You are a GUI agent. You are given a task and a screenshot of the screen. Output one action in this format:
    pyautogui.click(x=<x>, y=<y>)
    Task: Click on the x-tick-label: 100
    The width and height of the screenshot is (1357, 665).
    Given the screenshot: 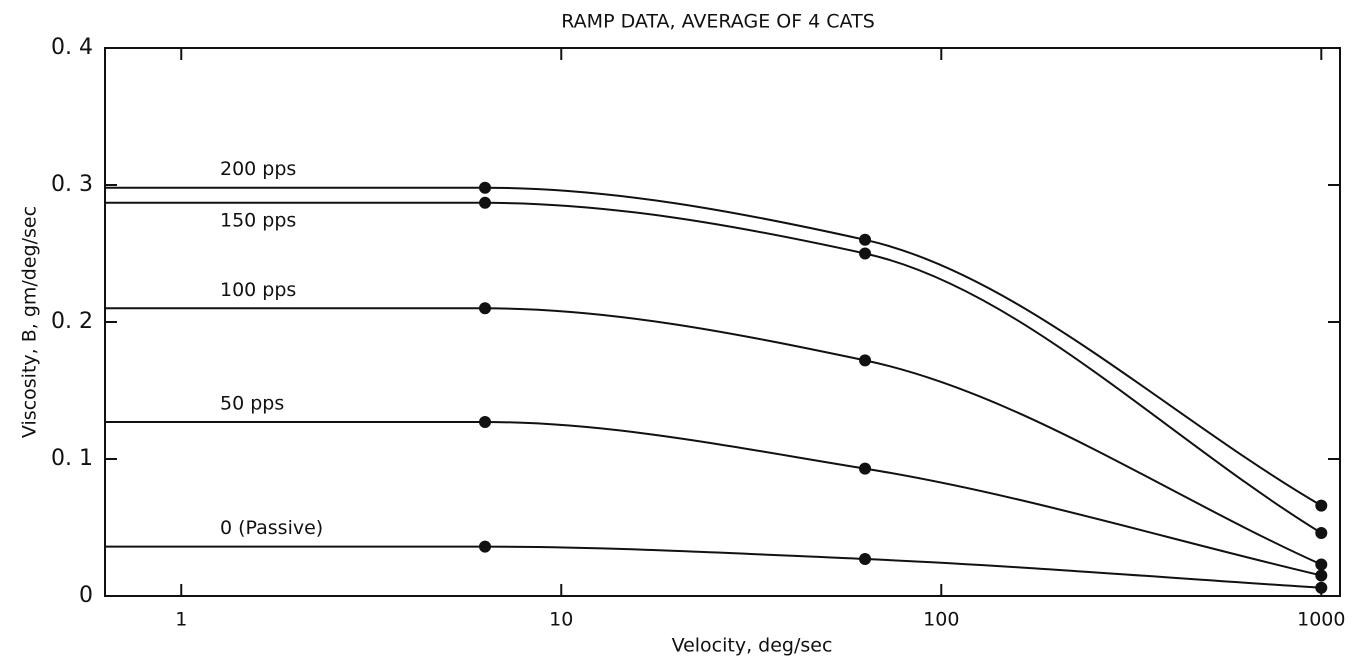 What is the action you would take?
    pyautogui.click(x=941, y=620)
    